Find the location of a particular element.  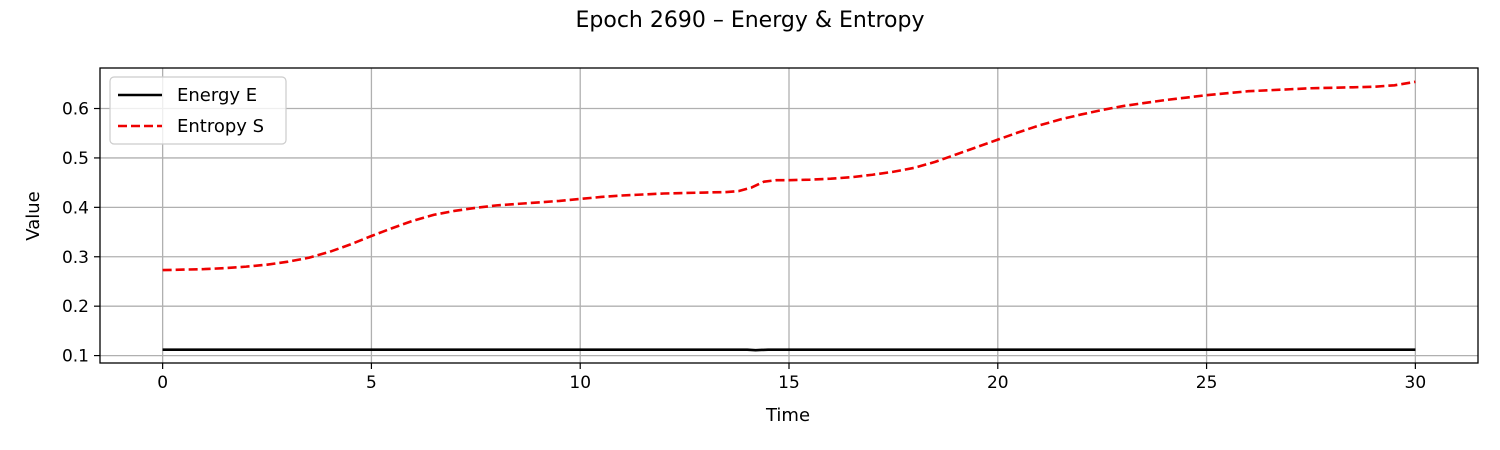

chart-title: Epoch 2690 – Energy & Entropy is located at coordinates (750, 20).